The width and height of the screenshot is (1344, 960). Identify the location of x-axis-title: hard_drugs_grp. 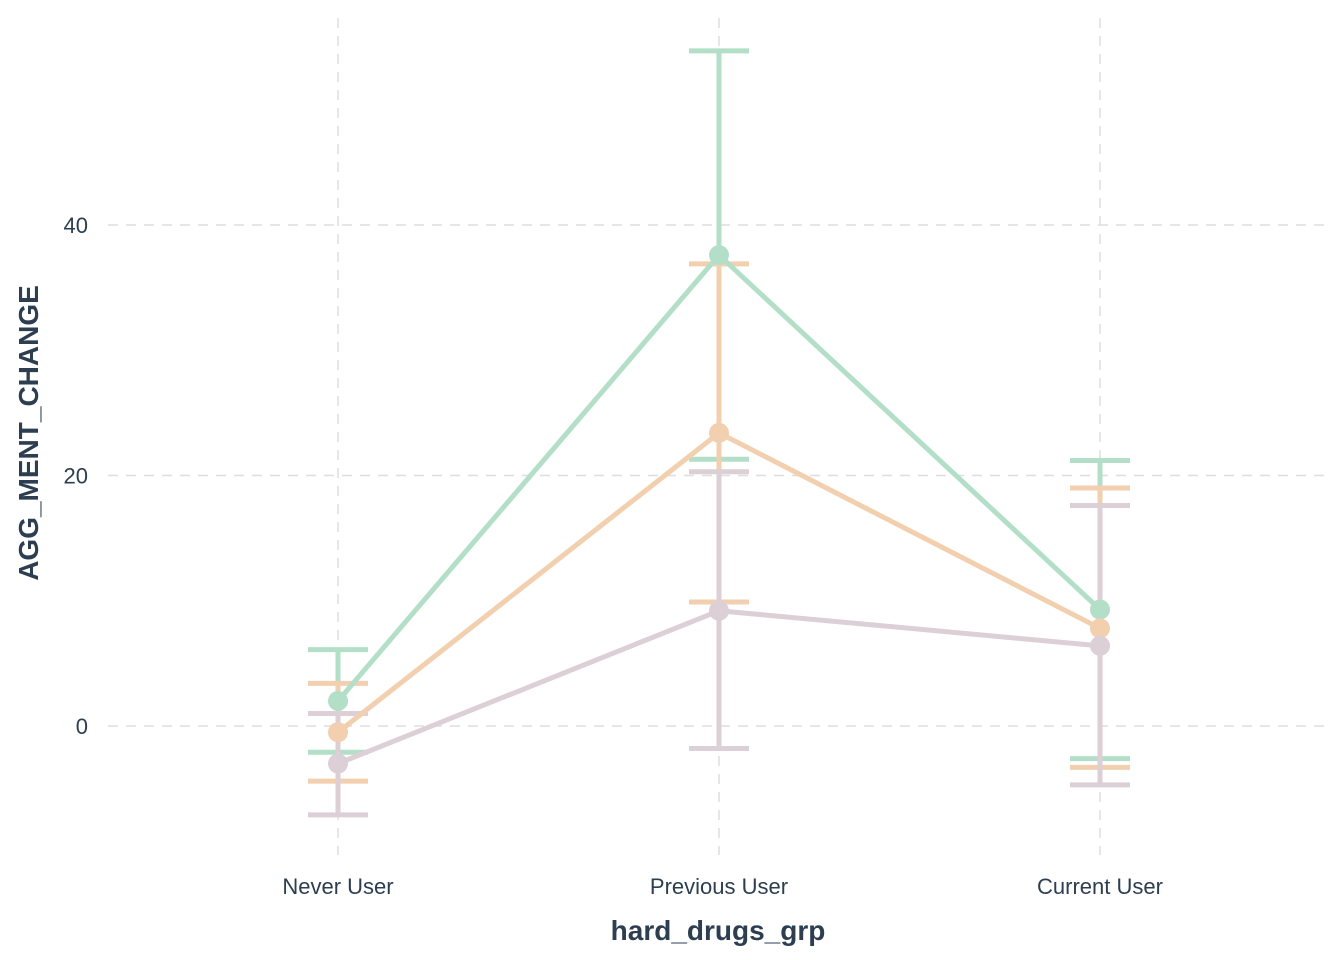
(718, 930).